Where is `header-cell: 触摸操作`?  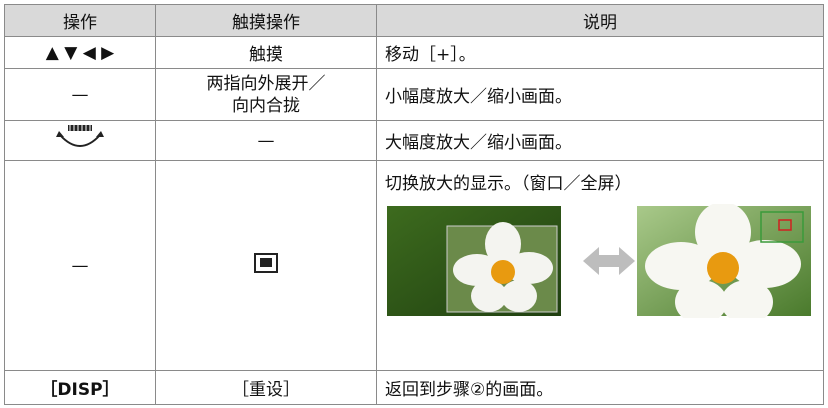
header-cell: 触摸操作 is located at coordinates (266, 20).